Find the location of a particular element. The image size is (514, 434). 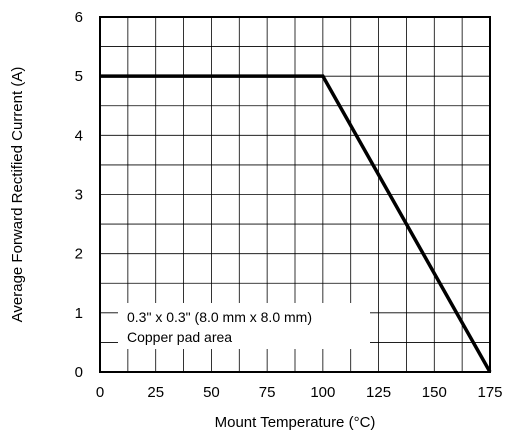

y-tick-label: 1 is located at coordinates (79, 313).